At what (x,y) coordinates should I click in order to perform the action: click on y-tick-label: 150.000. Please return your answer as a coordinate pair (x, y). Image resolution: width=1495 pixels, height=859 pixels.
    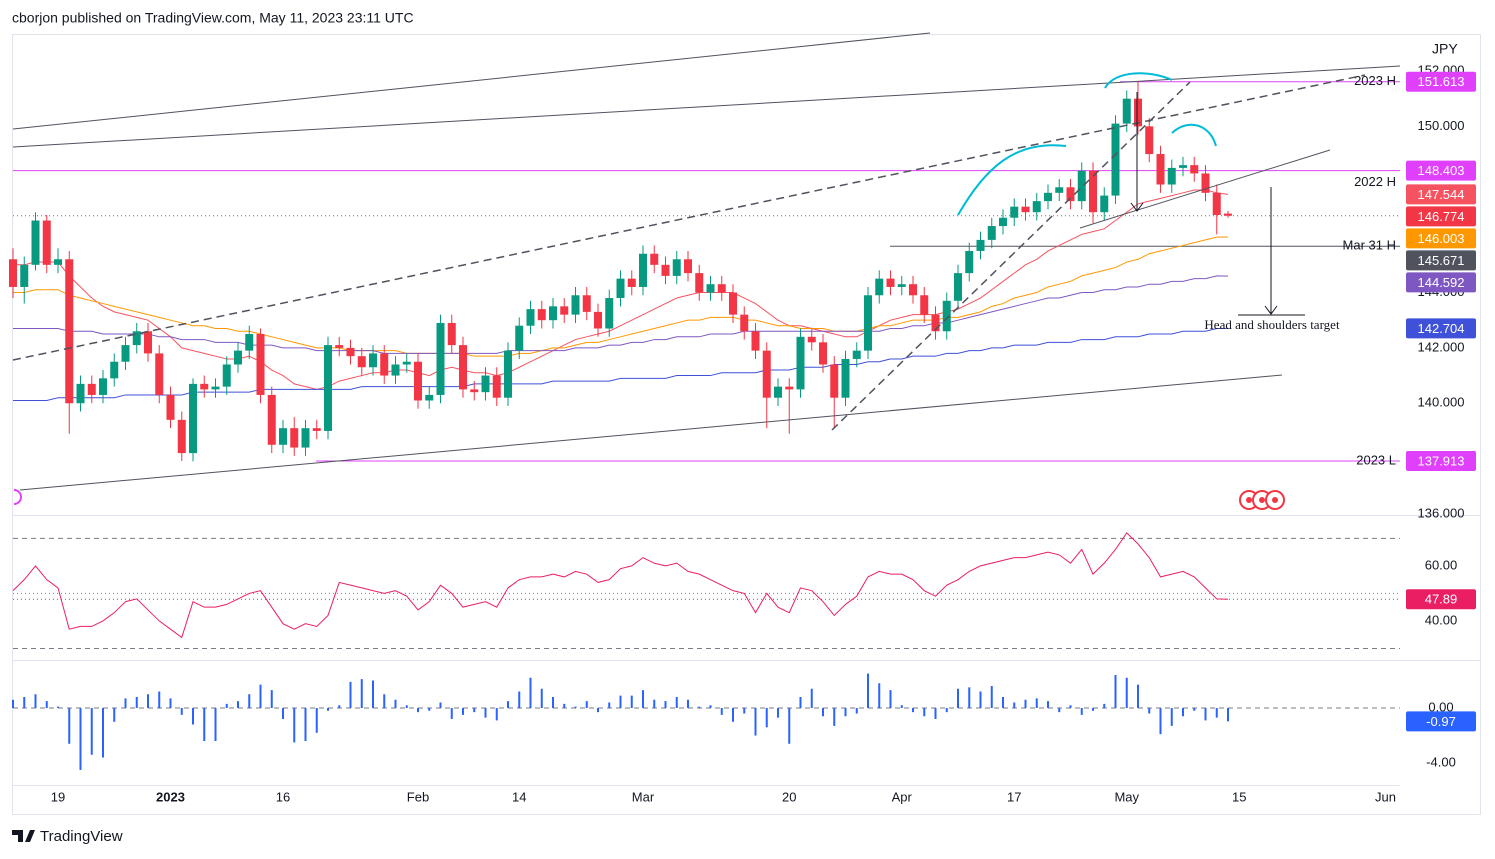
    Looking at the image, I should click on (1441, 125).